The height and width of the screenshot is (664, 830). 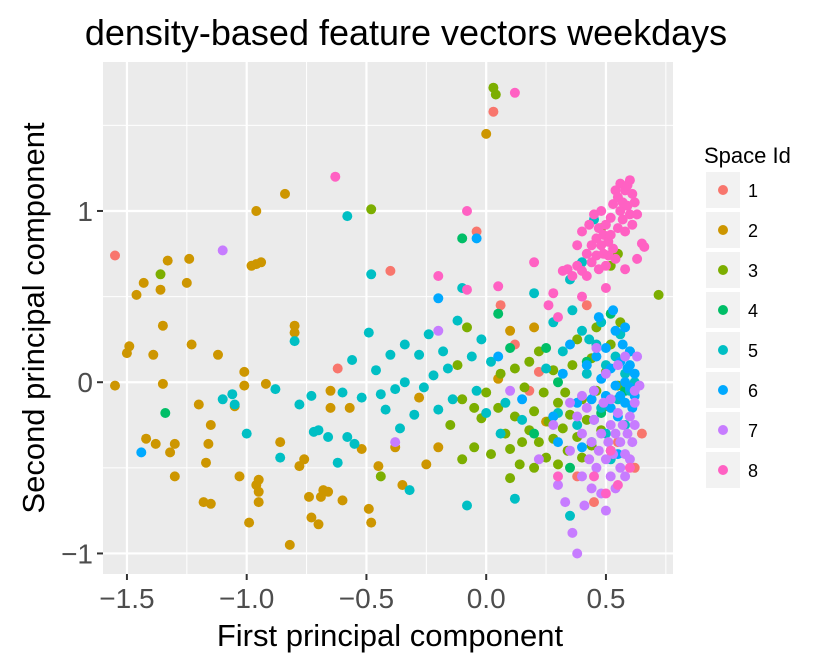 What do you see at coordinates (85, 211) in the screenshot?
I see `y-tick-label: 1` at bounding box center [85, 211].